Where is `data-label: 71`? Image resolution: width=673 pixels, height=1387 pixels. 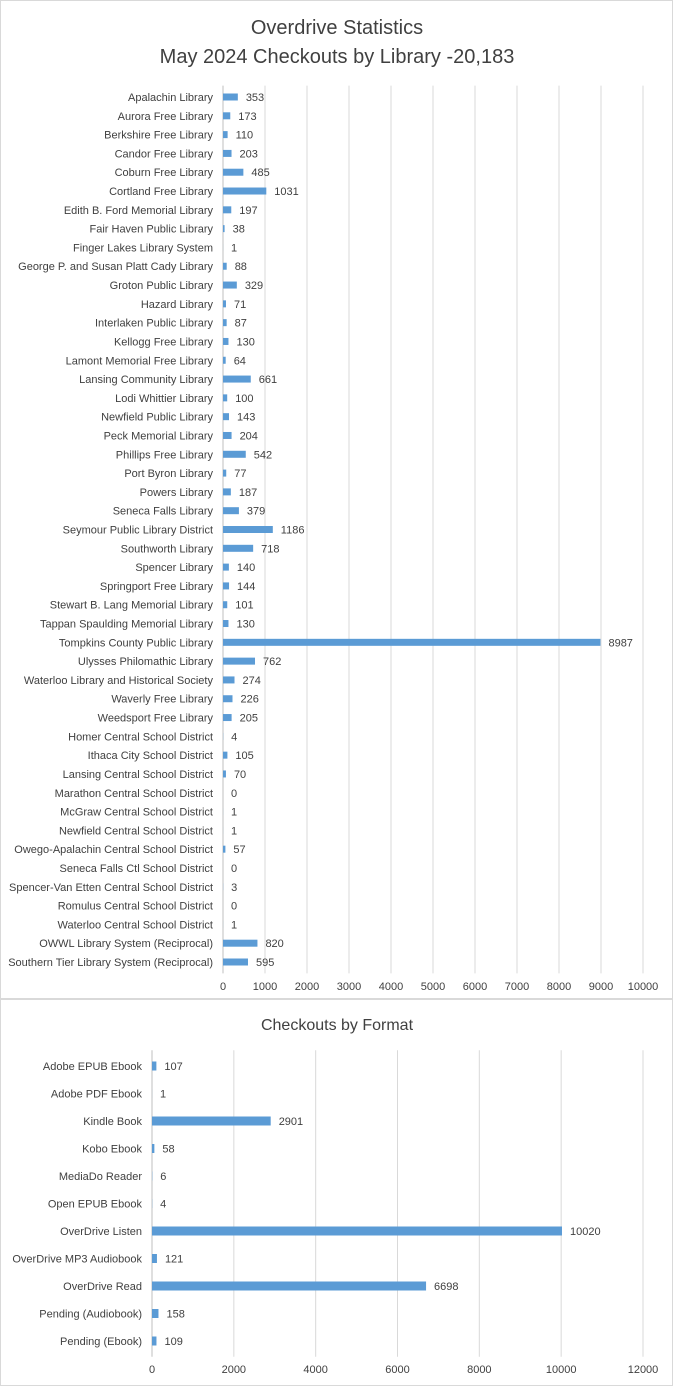
data-label: 71 is located at coordinates (240, 305).